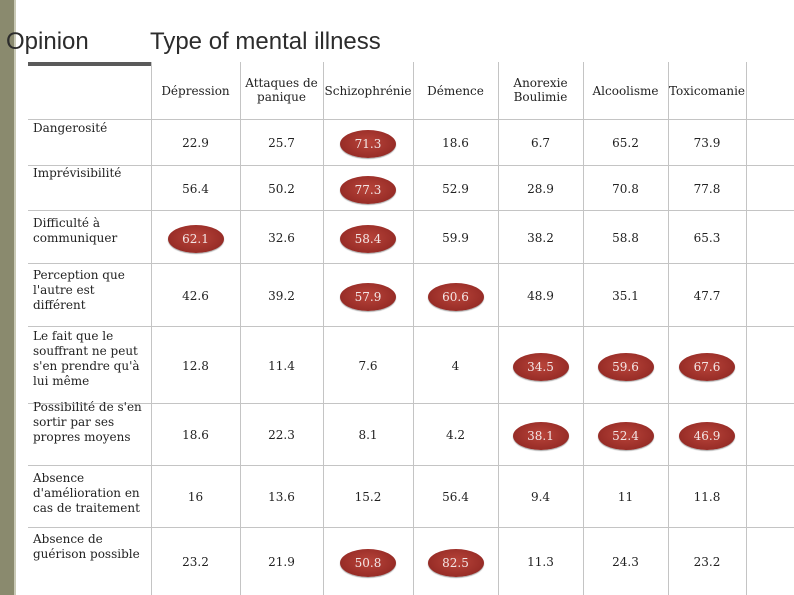  What do you see at coordinates (455, 435) in the screenshot?
I see `value-cell: 4.2` at bounding box center [455, 435].